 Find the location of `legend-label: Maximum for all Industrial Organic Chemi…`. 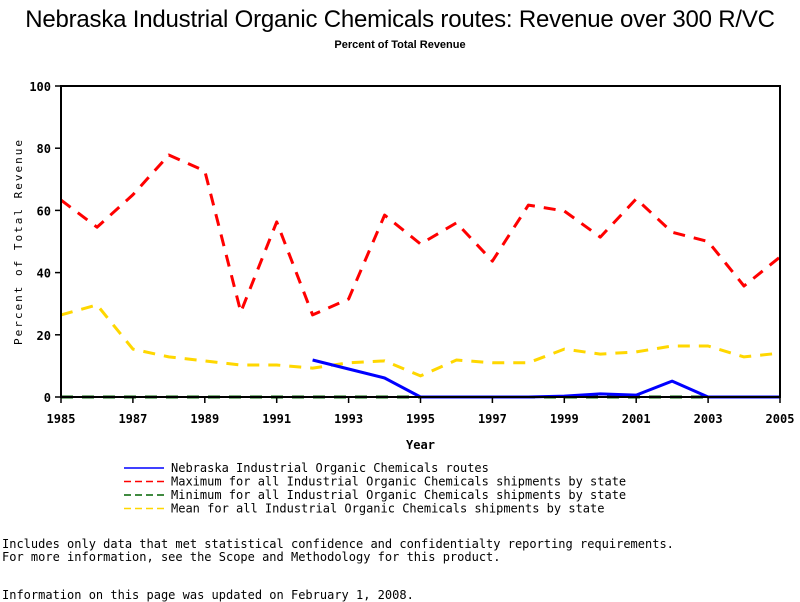

legend-label: Maximum for all Industrial Organic Chemi… is located at coordinates (398, 482).